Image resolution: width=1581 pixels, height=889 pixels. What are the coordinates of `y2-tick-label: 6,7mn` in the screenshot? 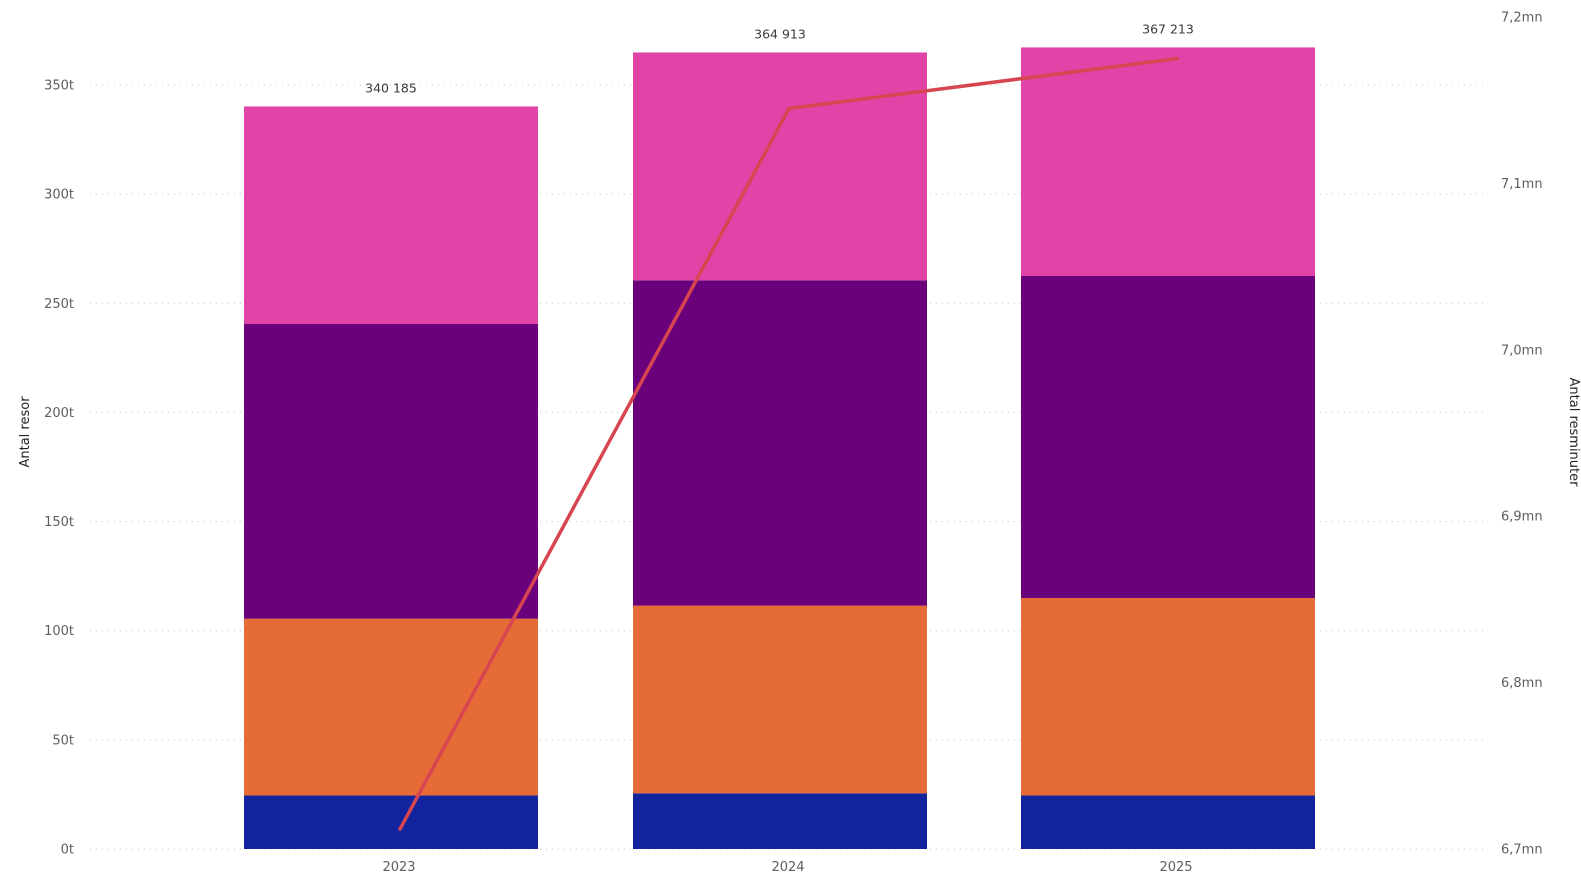 It's located at (1522, 850).